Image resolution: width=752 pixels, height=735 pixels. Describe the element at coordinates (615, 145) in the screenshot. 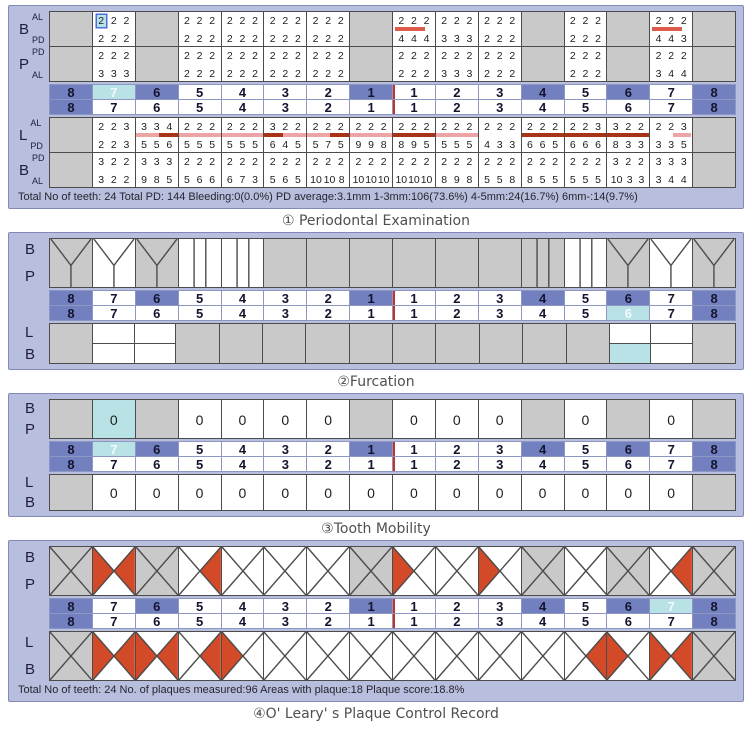

I see `probe-value: 8` at that location.